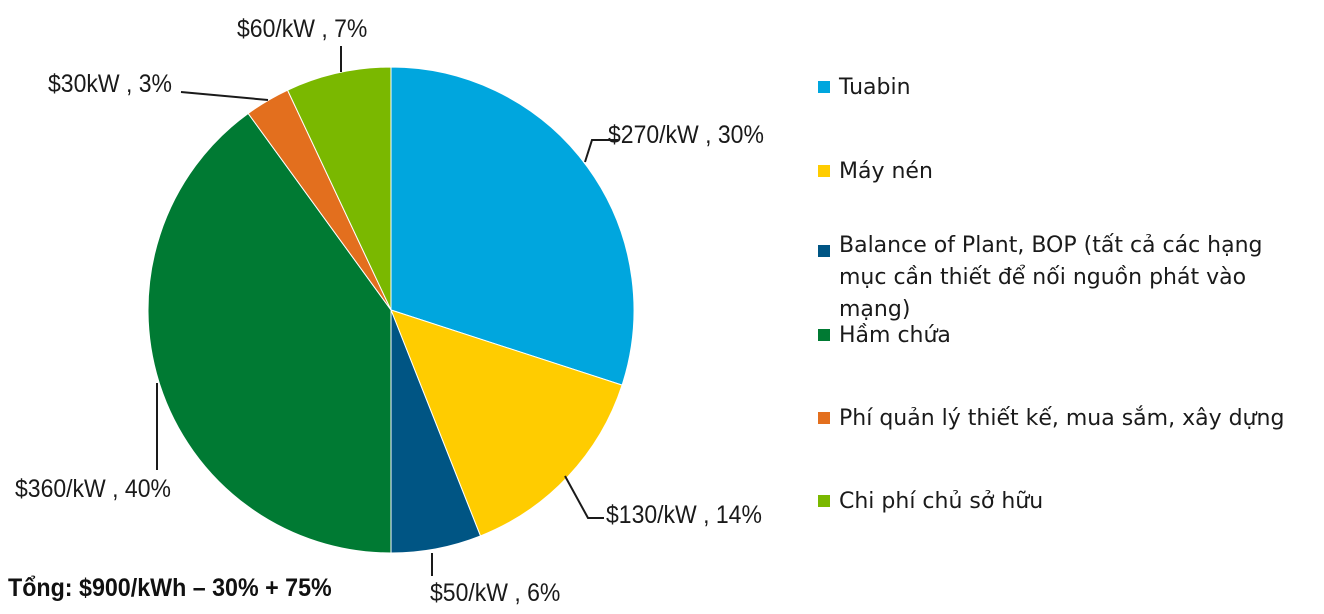  I want to click on legend-item-ham-chua: Hầm chứa, so click(884, 336).